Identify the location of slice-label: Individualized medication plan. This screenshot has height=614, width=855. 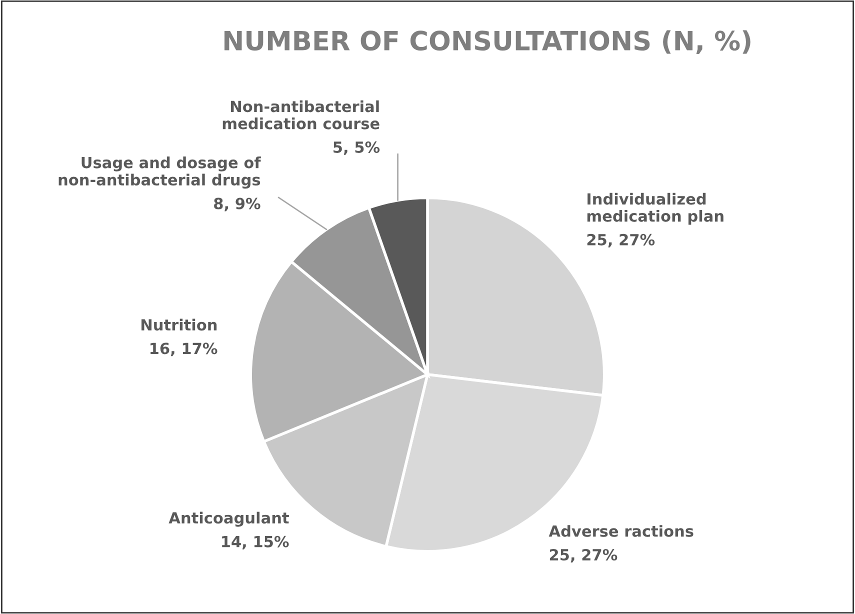
(655, 208).